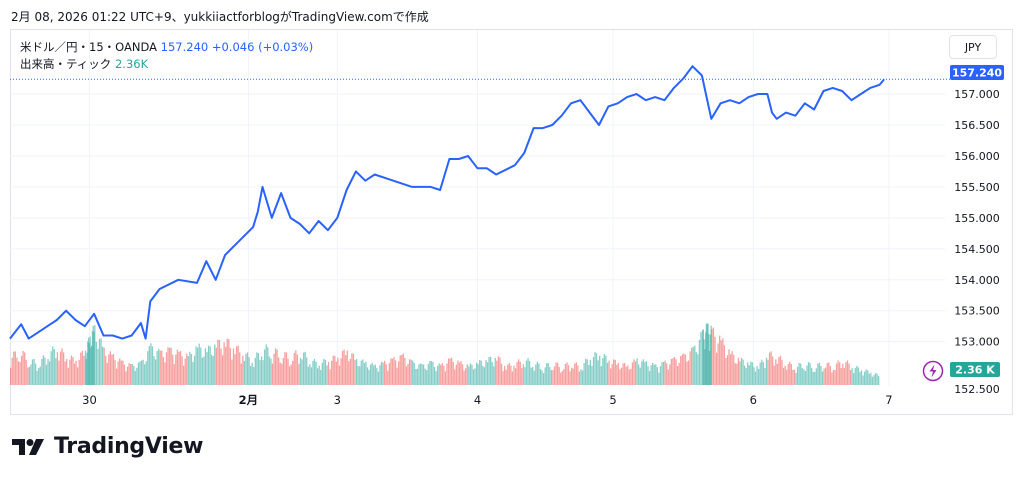 This screenshot has height=479, width=1024. Describe the element at coordinates (107, 446) in the screenshot. I see `tradingview-logo: TradingView` at that location.